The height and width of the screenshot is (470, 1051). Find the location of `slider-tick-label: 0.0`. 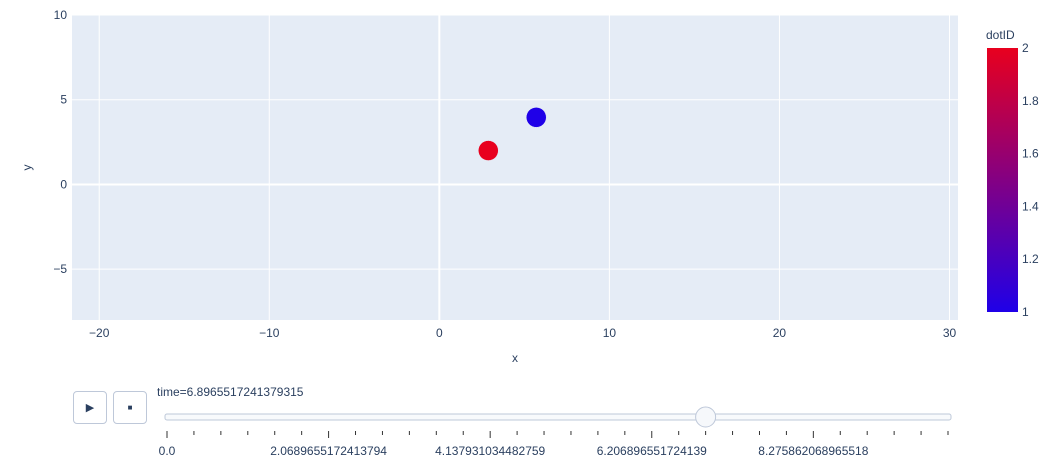

slider-tick-label: 0.0 is located at coordinates (167, 451).